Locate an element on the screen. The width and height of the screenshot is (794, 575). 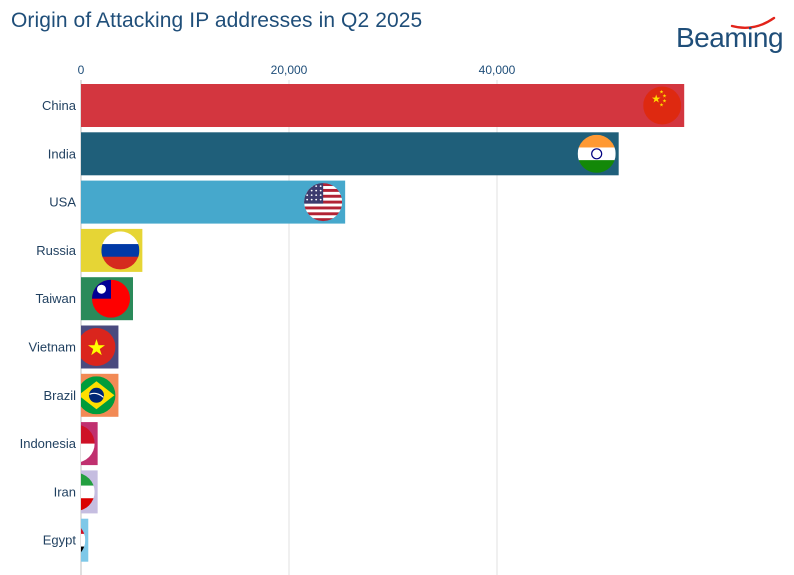
brand-name: Beaming is located at coordinates (730, 37).